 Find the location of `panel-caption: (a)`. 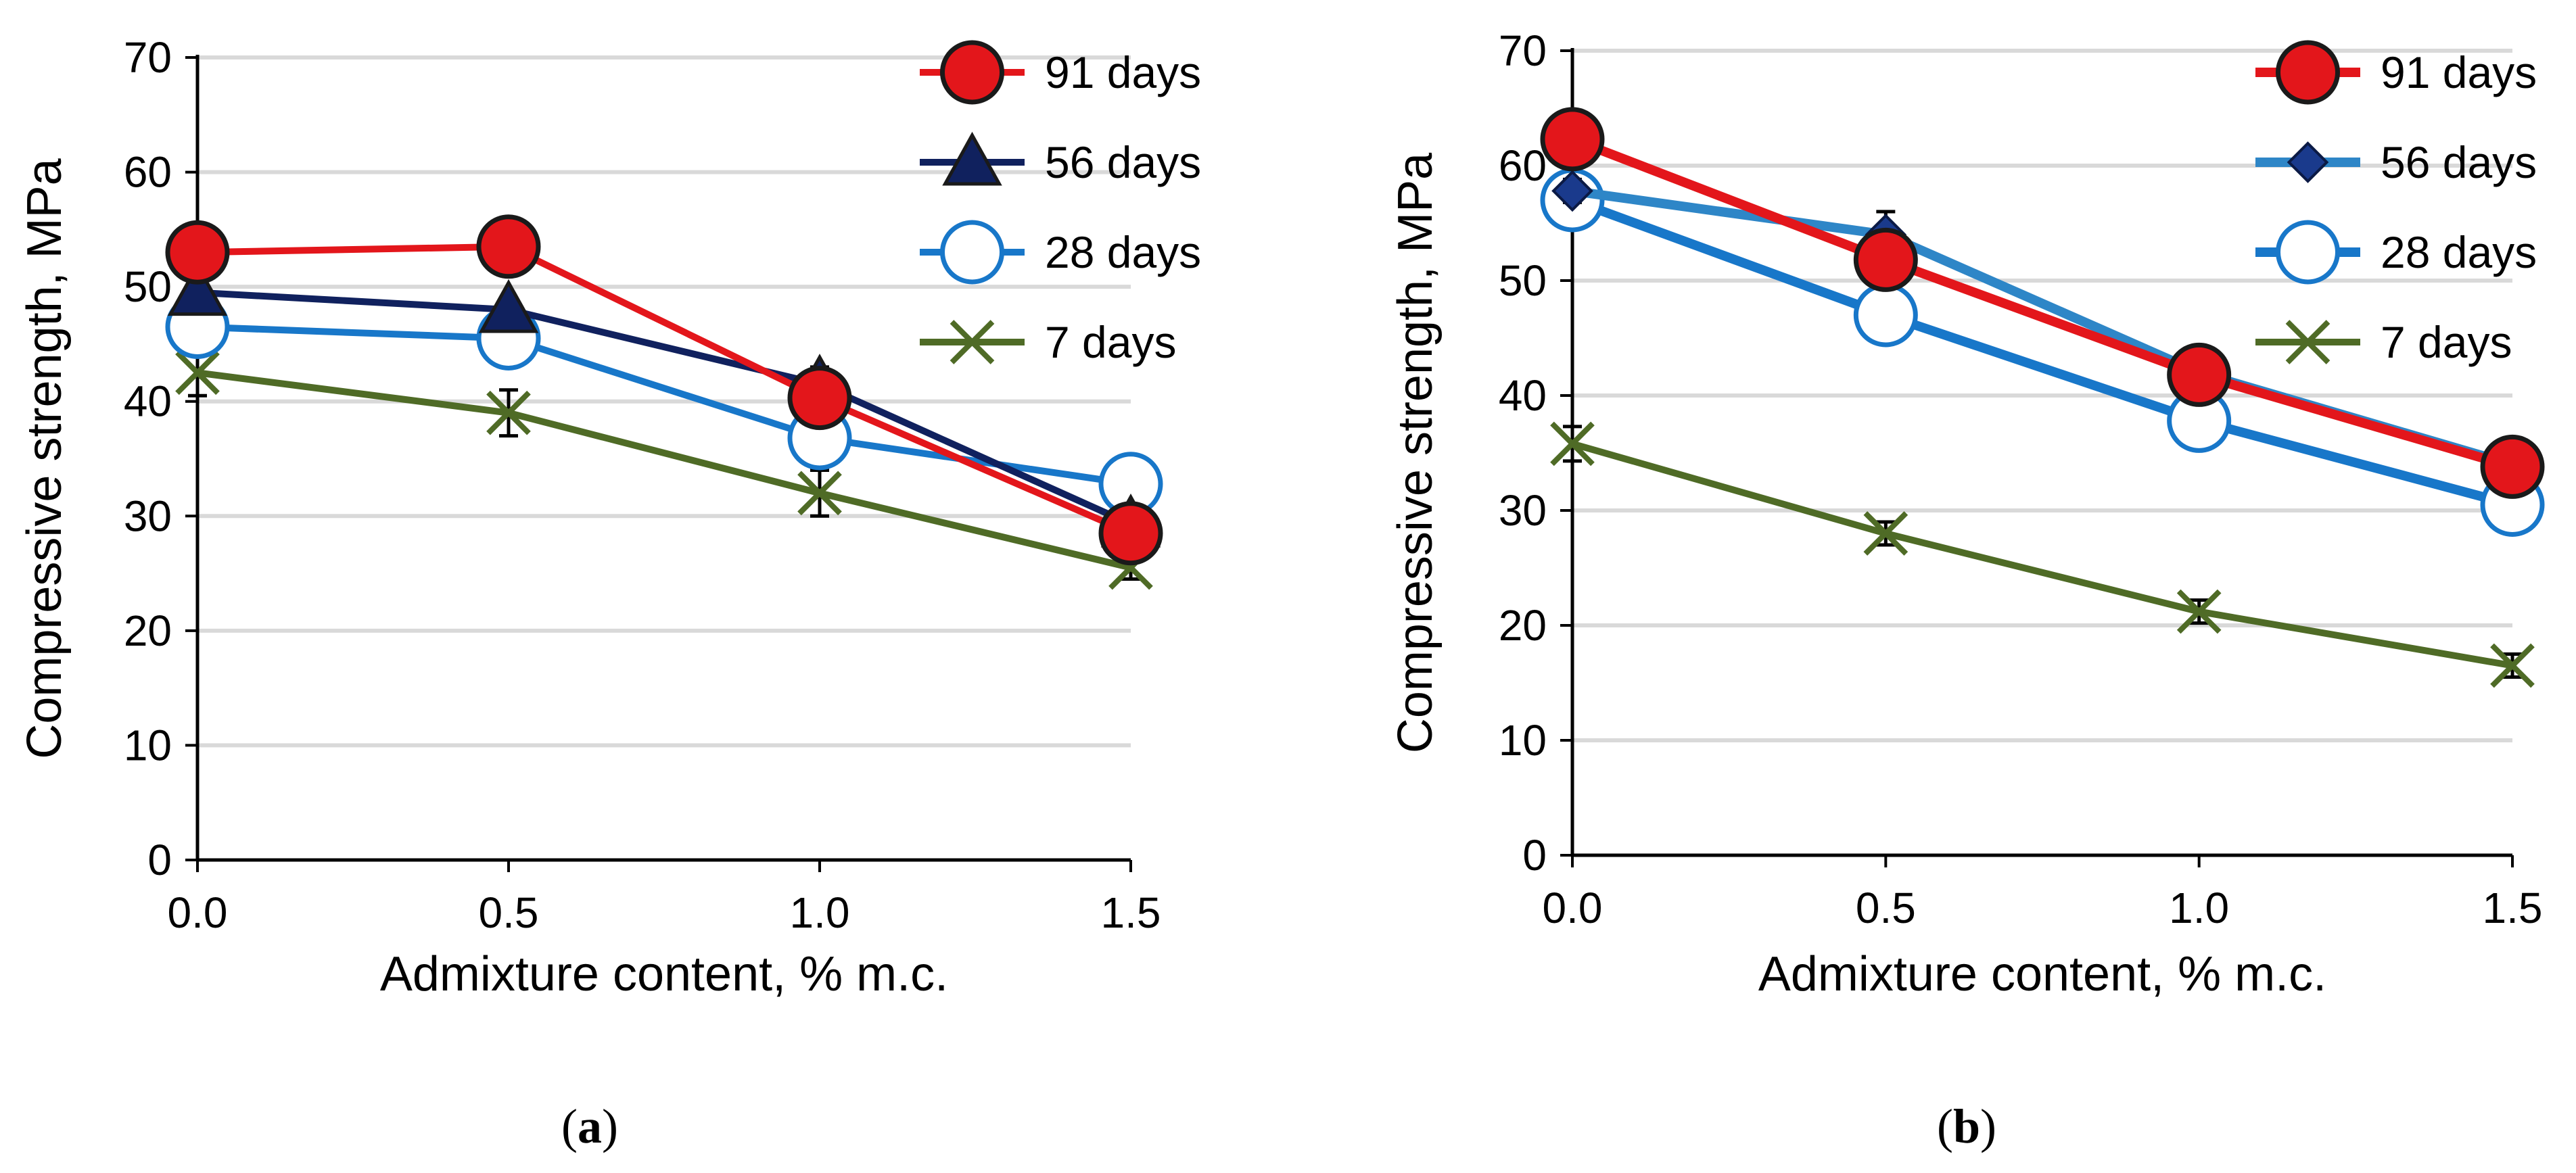

panel-caption: (a) is located at coordinates (589, 1126).